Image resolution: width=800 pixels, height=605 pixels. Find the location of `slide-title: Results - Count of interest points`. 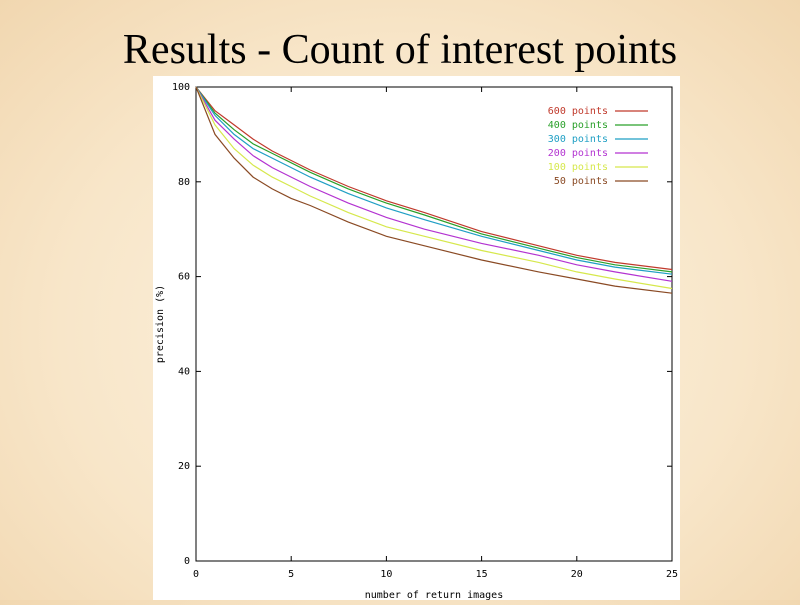

slide-title: Results - Count of interest points is located at coordinates (400, 50).